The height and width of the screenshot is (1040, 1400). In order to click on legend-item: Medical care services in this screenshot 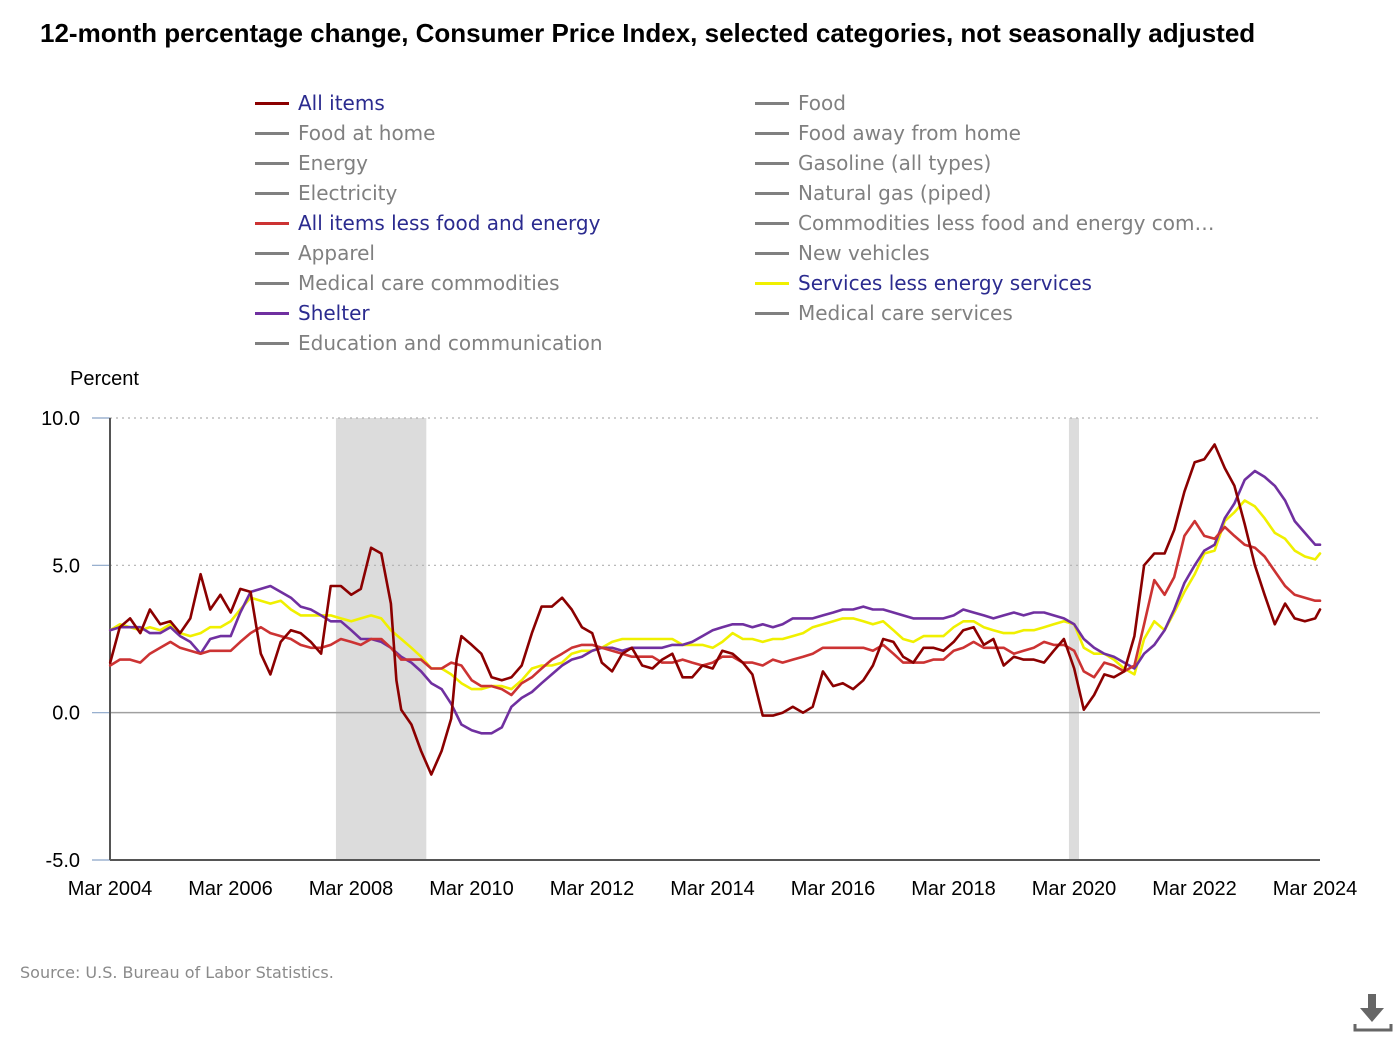, I will do `click(884, 313)`.